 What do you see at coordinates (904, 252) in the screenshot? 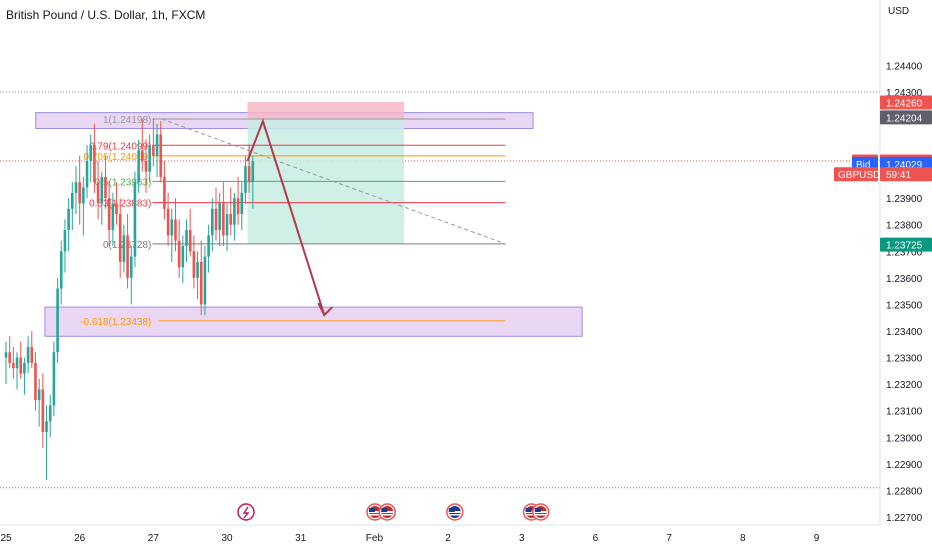
I see `y-tick-label: 1.23700` at bounding box center [904, 252].